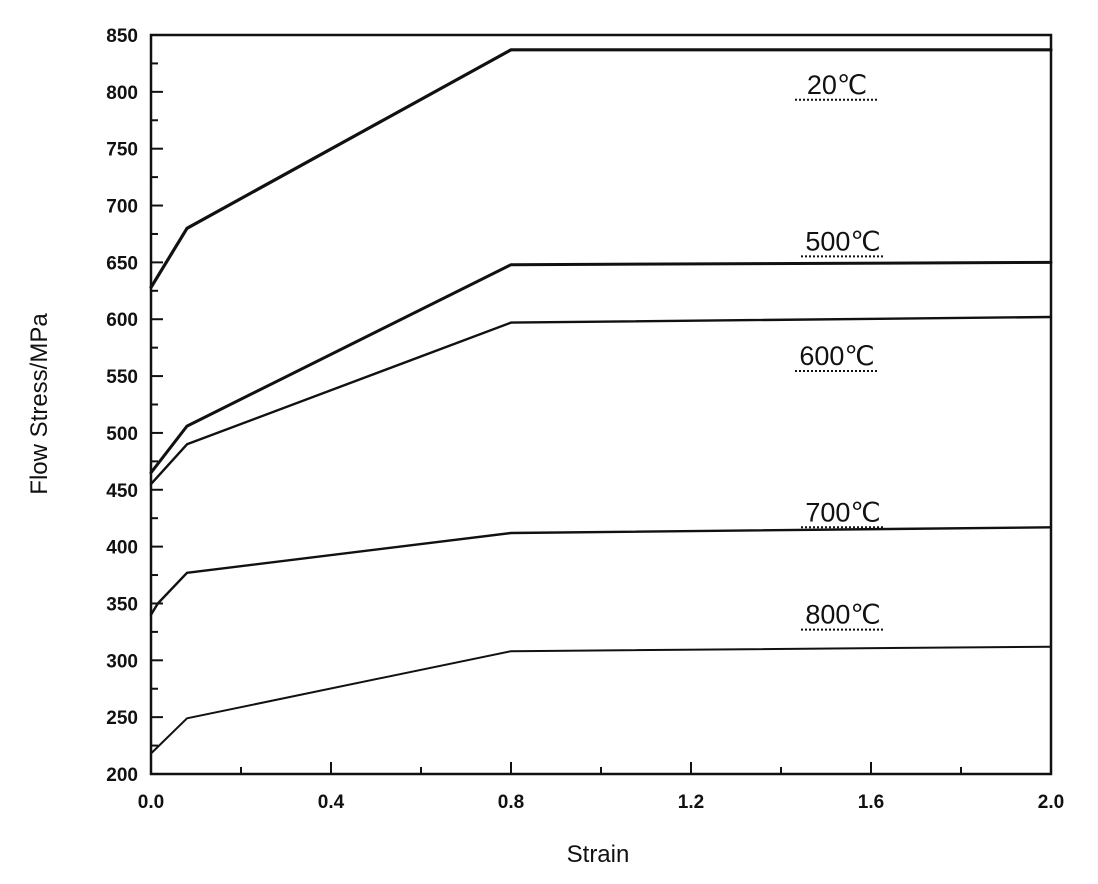  I want to click on y-tick-label: 700, so click(122, 207).